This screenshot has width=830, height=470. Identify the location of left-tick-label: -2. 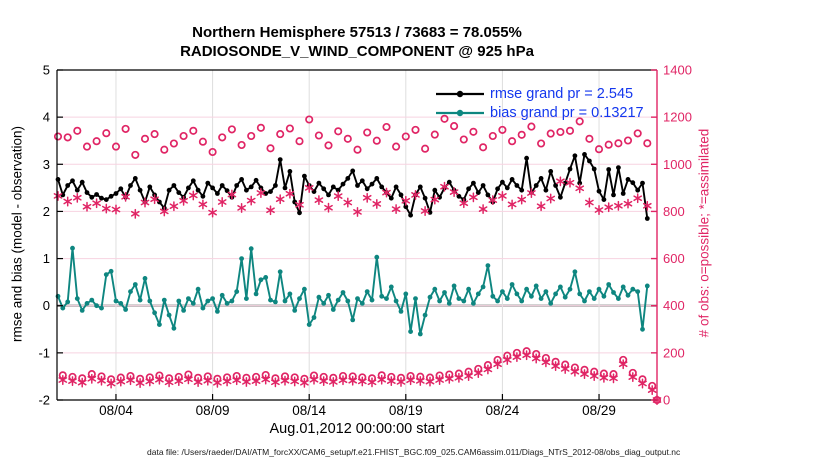
(44, 400).